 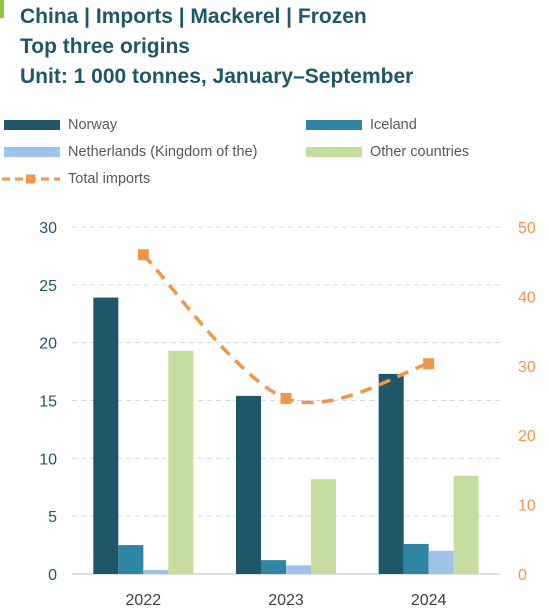 I want to click on title-line-2: Top three origins, so click(x=105, y=46).